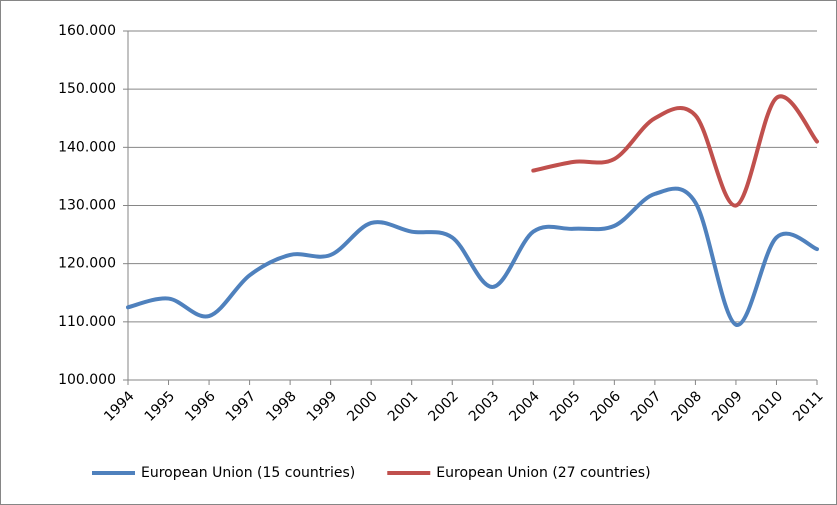  Describe the element at coordinates (87, 322) in the screenshot. I see `y-tick-label: 110.000` at that location.